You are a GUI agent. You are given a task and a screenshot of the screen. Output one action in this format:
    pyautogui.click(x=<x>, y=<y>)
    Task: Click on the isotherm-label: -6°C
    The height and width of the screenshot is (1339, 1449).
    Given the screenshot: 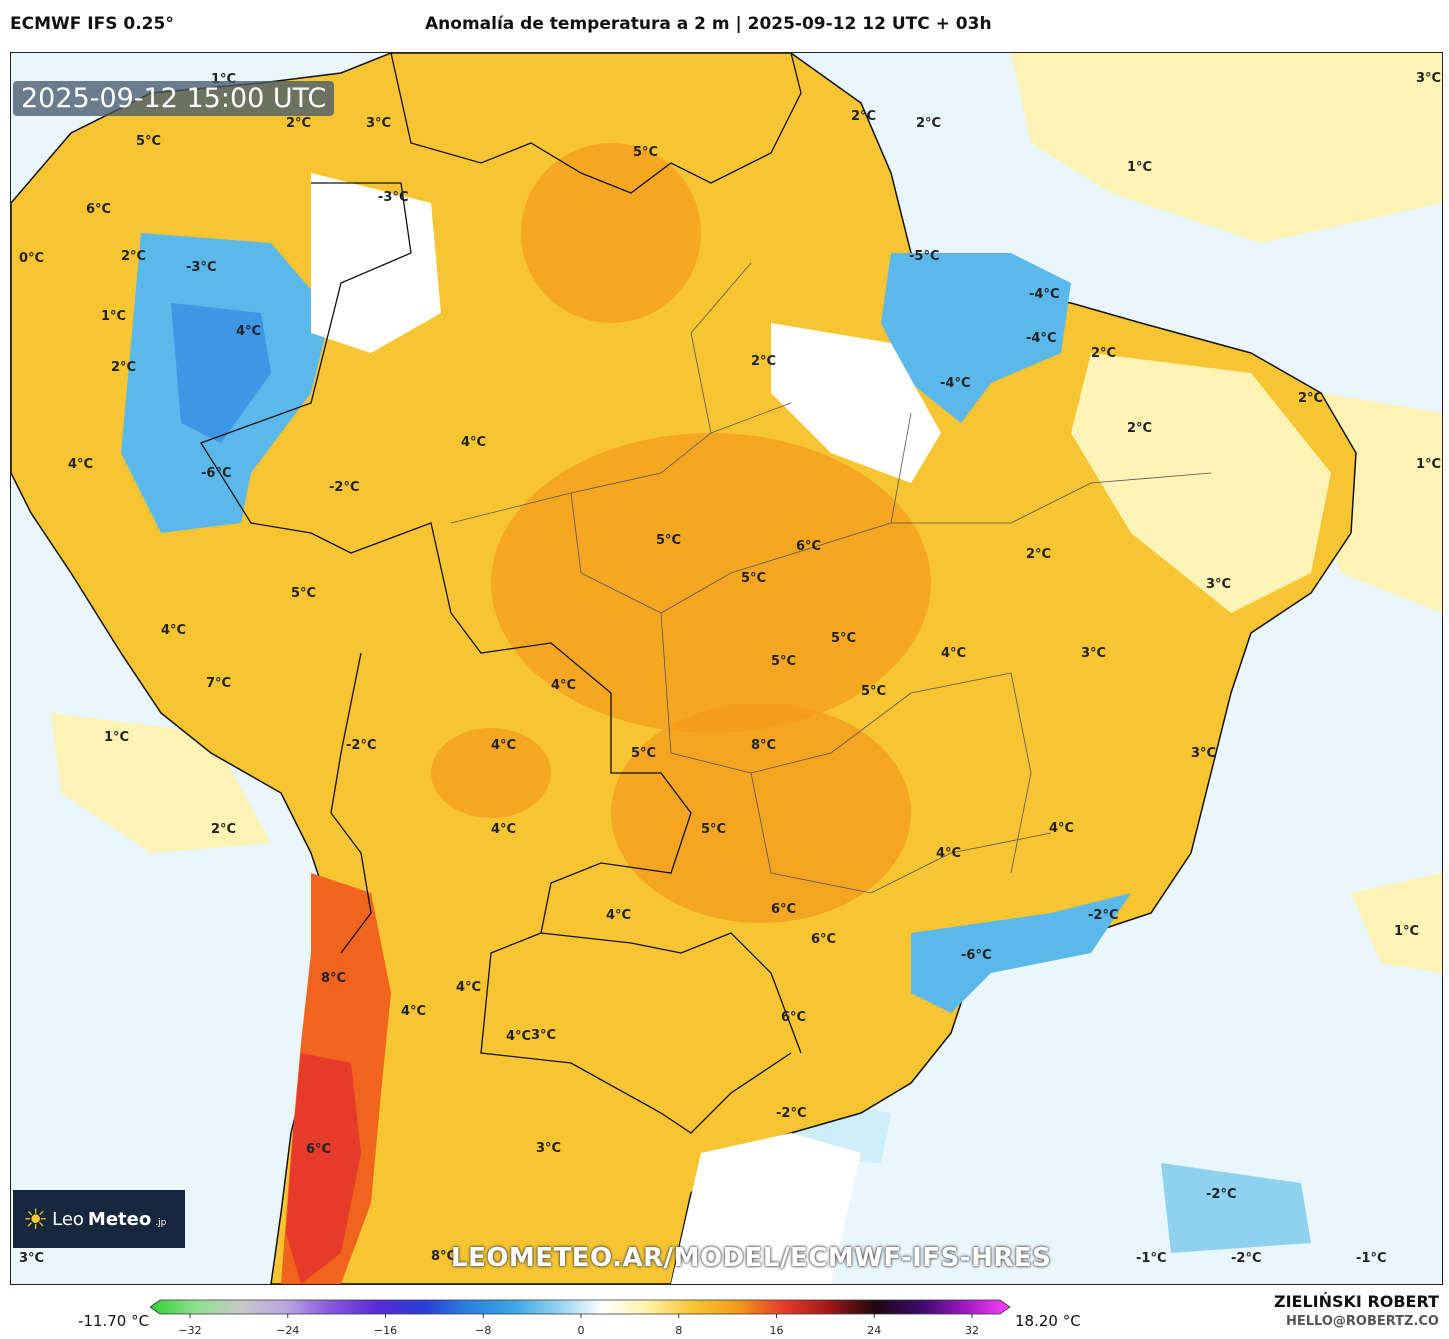 What is the action you would take?
    pyautogui.click(x=976, y=955)
    